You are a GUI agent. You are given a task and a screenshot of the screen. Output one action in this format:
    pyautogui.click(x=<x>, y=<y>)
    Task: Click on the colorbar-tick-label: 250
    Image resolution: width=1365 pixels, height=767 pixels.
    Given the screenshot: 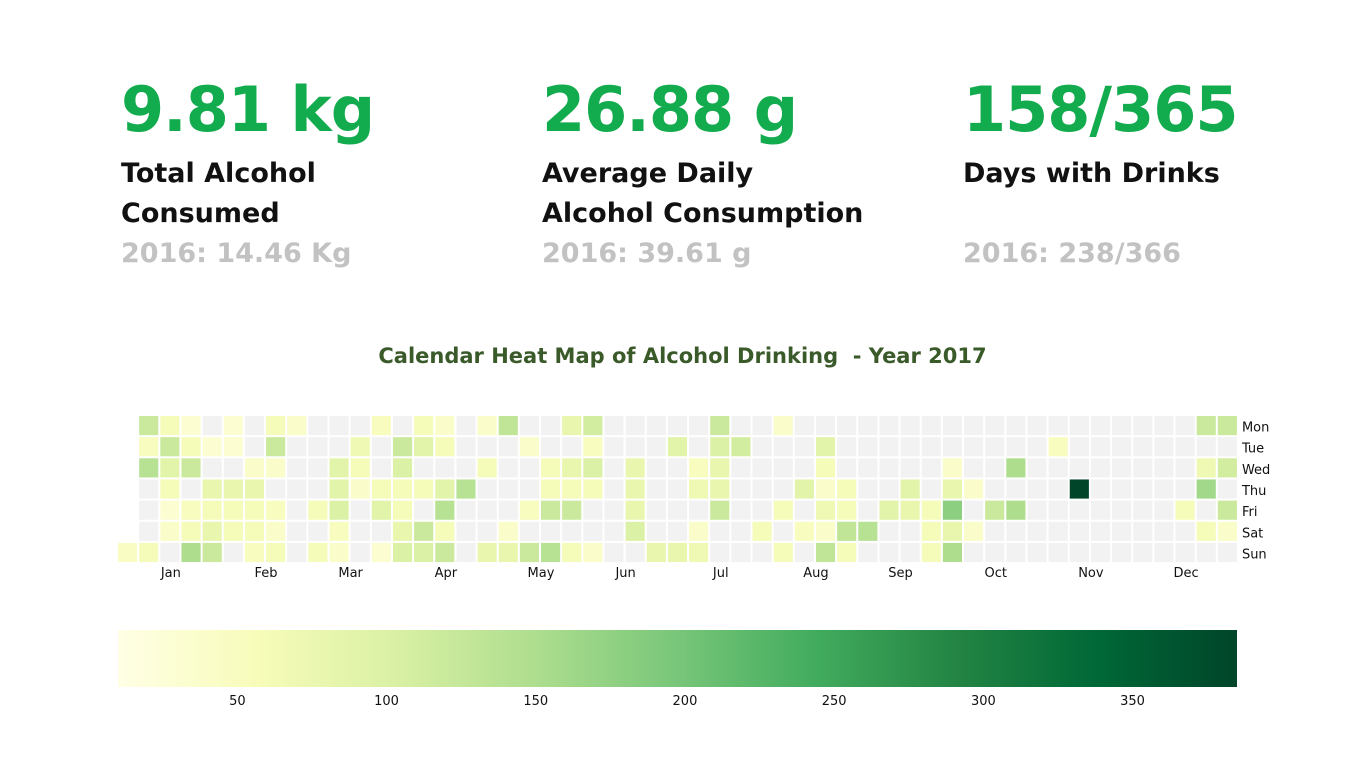 What is the action you would take?
    pyautogui.click(x=834, y=701)
    